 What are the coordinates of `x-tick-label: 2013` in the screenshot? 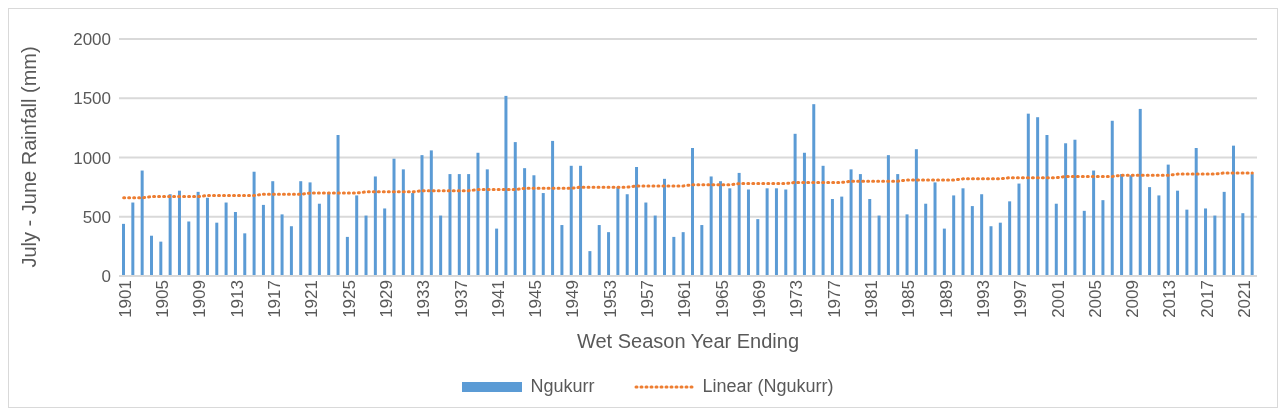 It's located at (1170, 299).